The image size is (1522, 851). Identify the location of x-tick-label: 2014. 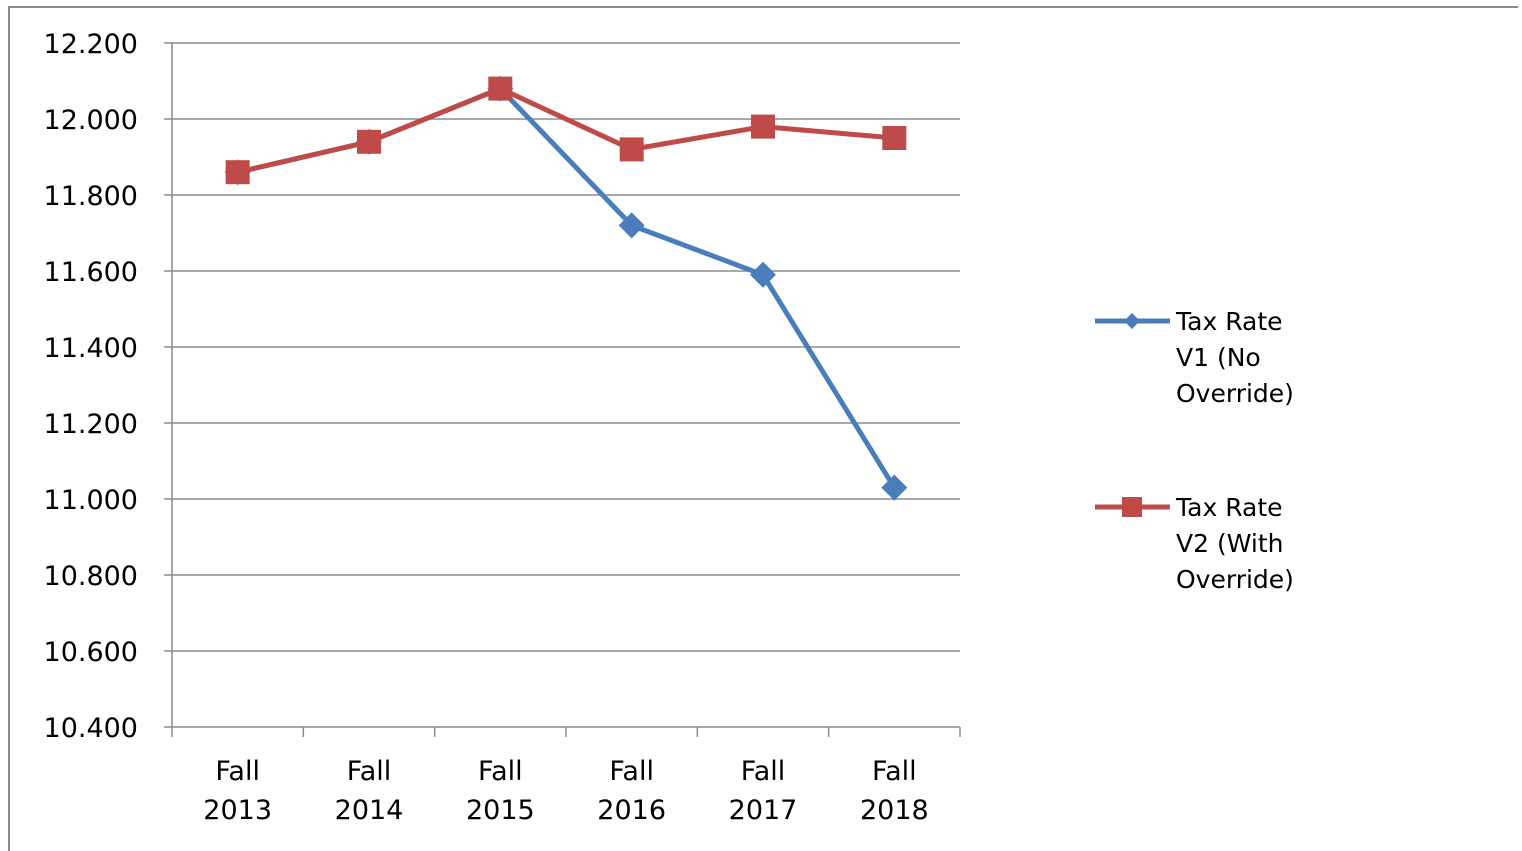
(369, 810).